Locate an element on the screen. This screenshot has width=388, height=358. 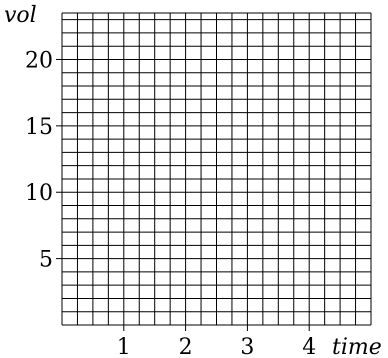
x-tick-label: 1 is located at coordinates (124, 346).